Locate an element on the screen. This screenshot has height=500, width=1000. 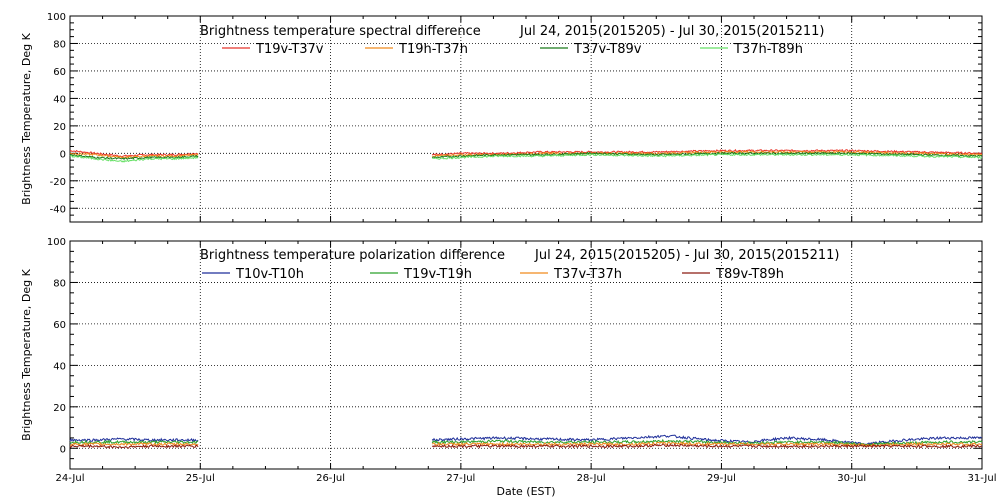
legend-label: T19h-T37h is located at coordinates (433, 49).